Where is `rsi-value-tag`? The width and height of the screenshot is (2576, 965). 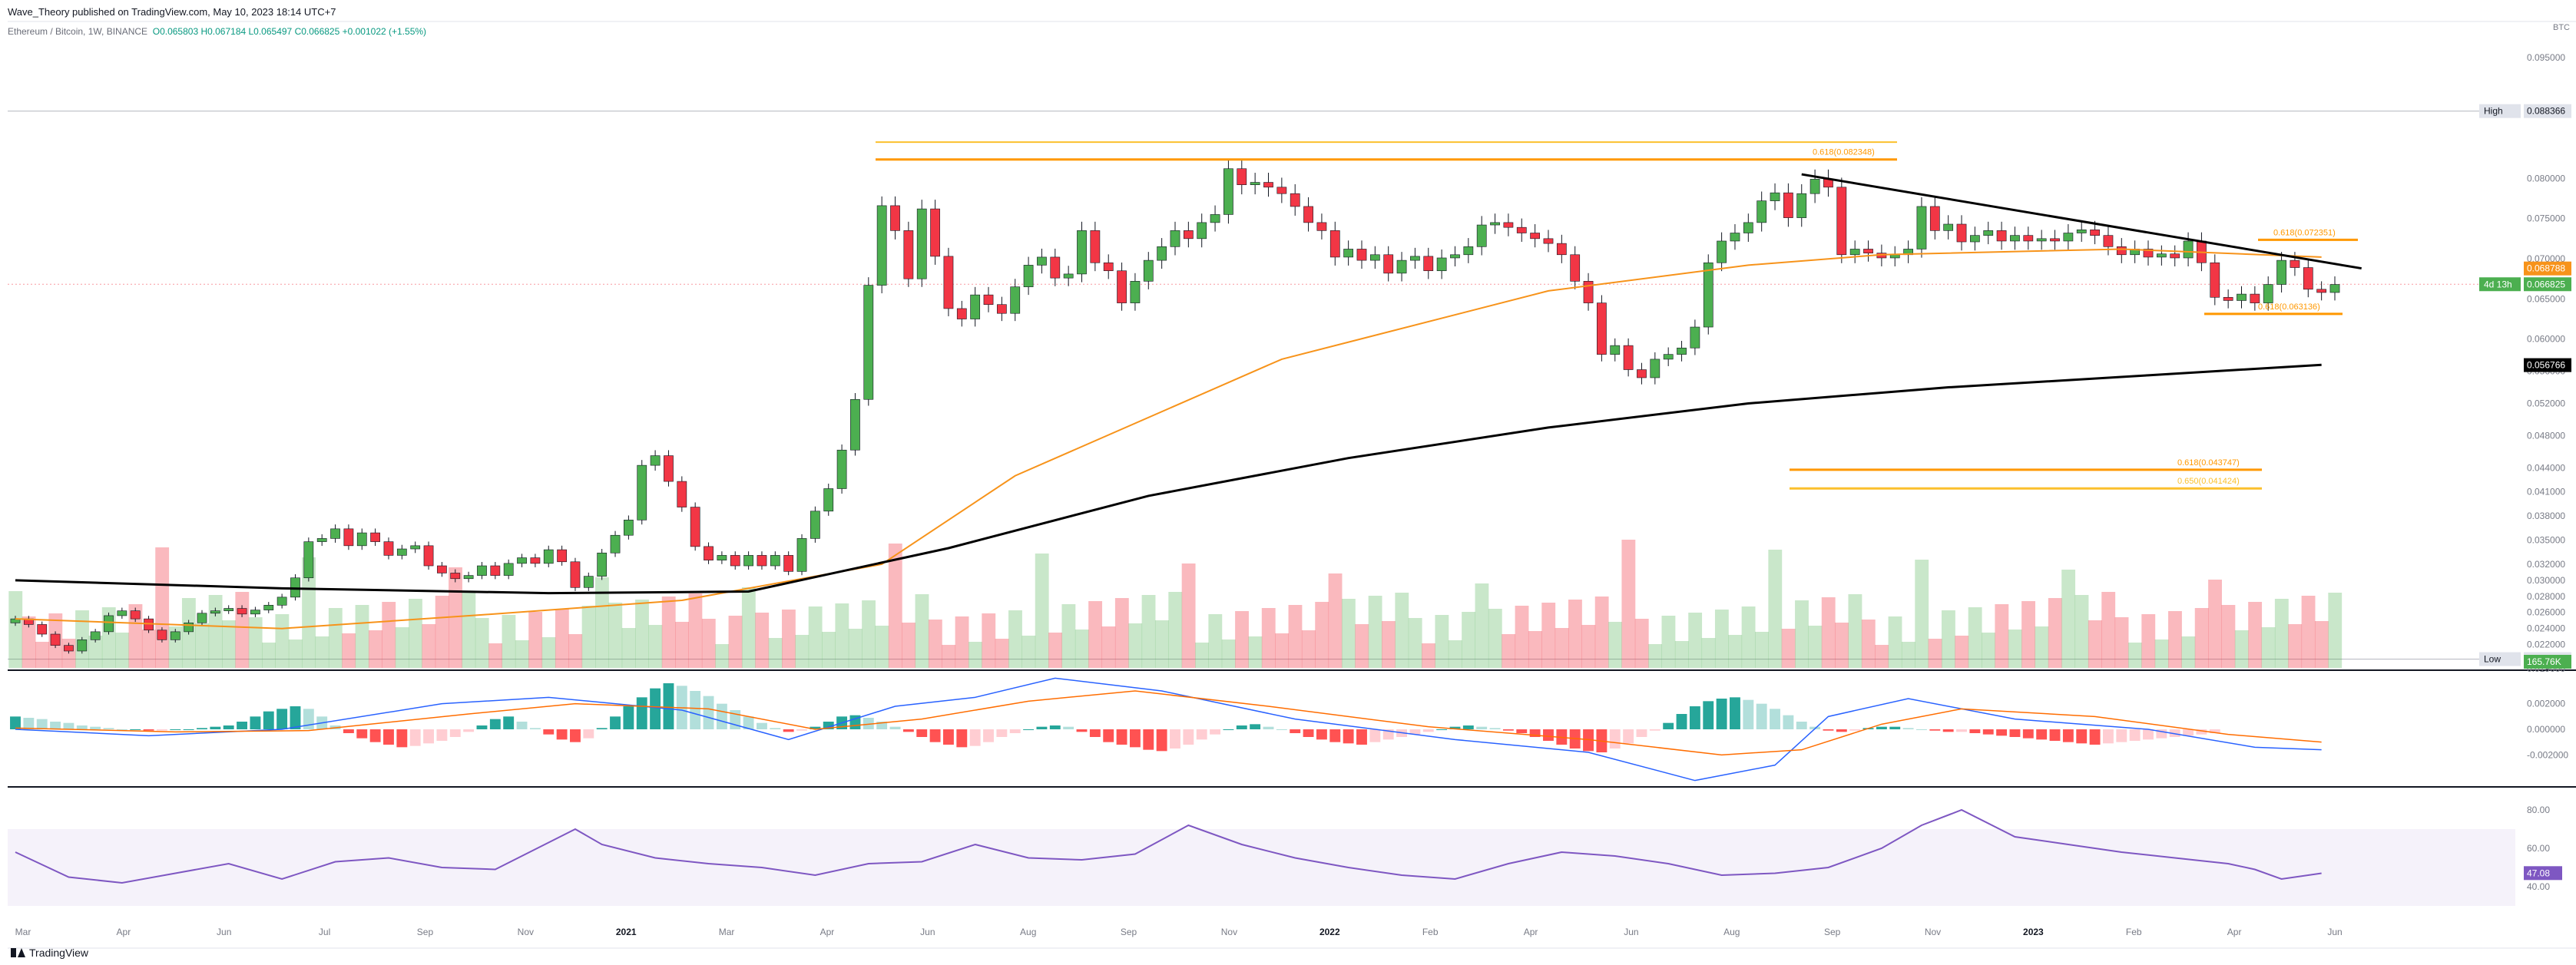 rsi-value-tag is located at coordinates (2543, 873).